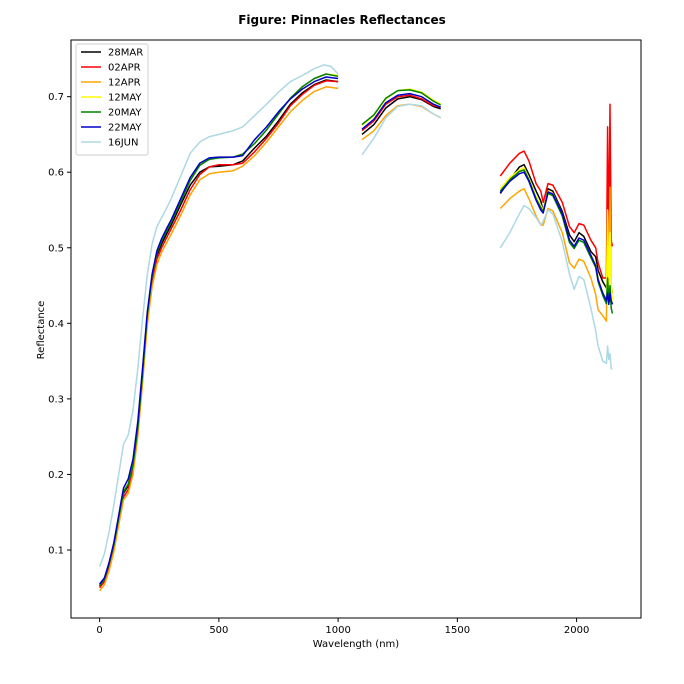  Describe the element at coordinates (218, 630) in the screenshot. I see `x-tick-label: 500` at that location.